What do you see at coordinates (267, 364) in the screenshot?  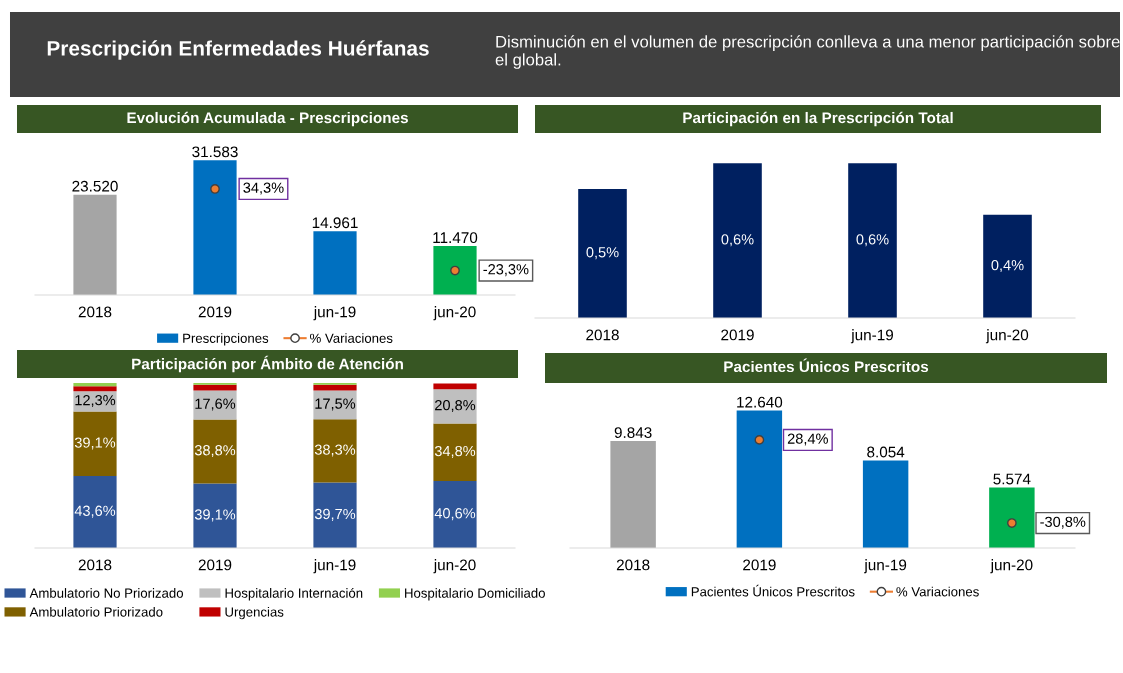 I see `chart-title: Participación por Ámbito de Atención` at bounding box center [267, 364].